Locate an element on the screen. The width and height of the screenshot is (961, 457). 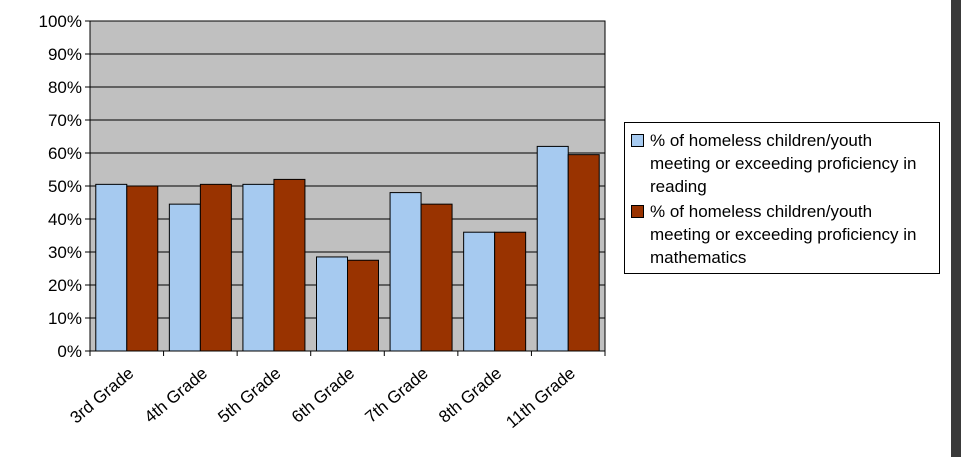
y-tick-label: 50% is located at coordinates (65, 186).